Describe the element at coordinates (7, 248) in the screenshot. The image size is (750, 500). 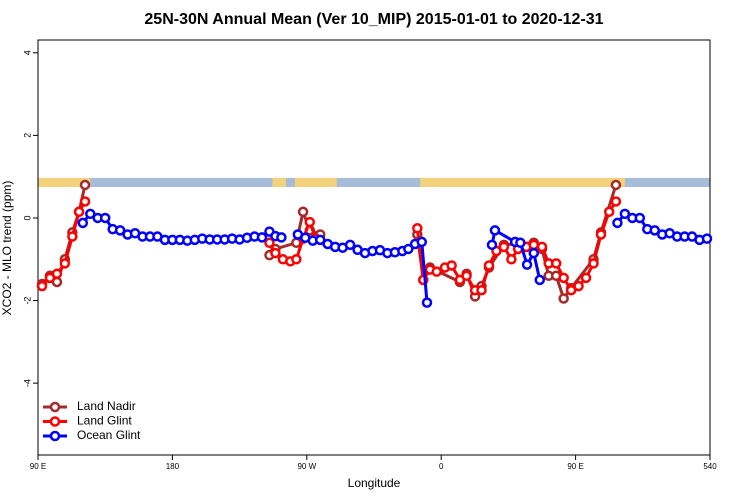
I see `y-axis-label: XCO2 - MLO trend (ppm)` at that location.